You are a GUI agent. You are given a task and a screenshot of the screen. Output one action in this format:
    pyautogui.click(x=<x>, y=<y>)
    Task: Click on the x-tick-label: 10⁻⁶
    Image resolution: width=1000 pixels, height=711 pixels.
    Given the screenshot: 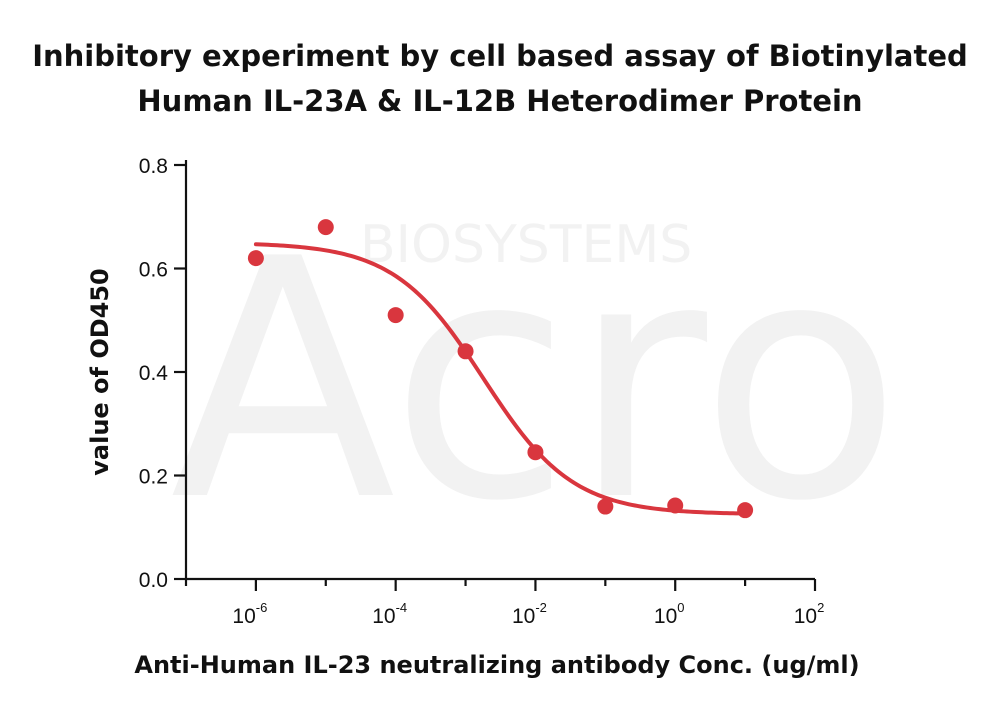 What is the action you would take?
    pyautogui.click(x=249, y=614)
    